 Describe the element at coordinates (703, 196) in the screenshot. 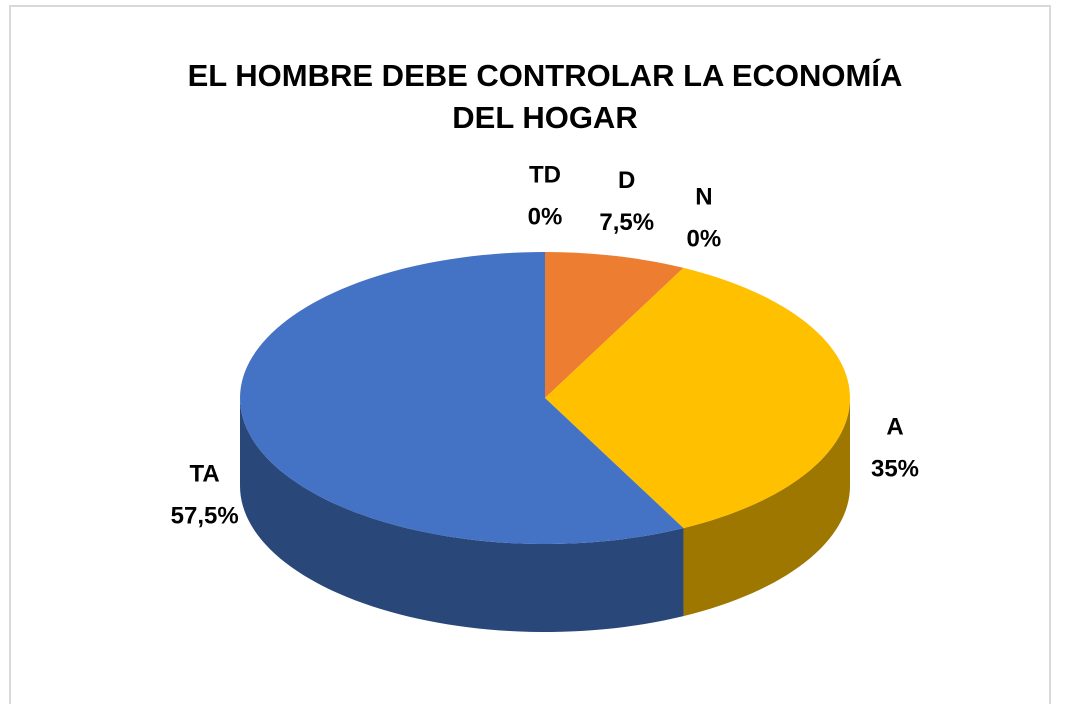

I see `data-label-category: N` at that location.